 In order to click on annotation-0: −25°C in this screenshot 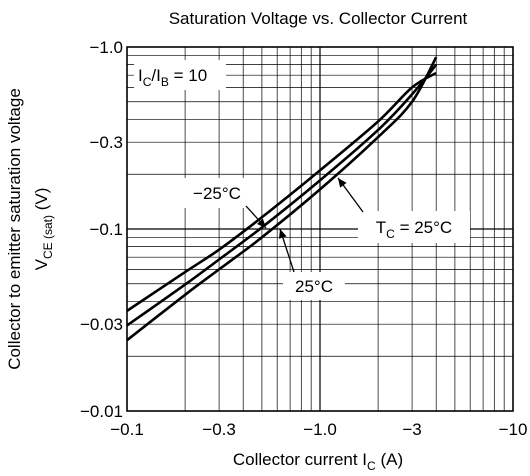, I will do `click(221, 203)`.